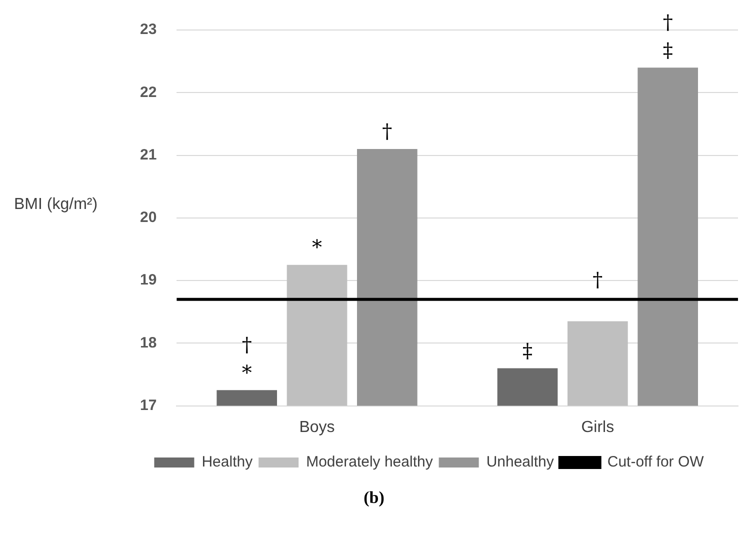  I want to click on y-tick-label: 22, so click(148, 92).